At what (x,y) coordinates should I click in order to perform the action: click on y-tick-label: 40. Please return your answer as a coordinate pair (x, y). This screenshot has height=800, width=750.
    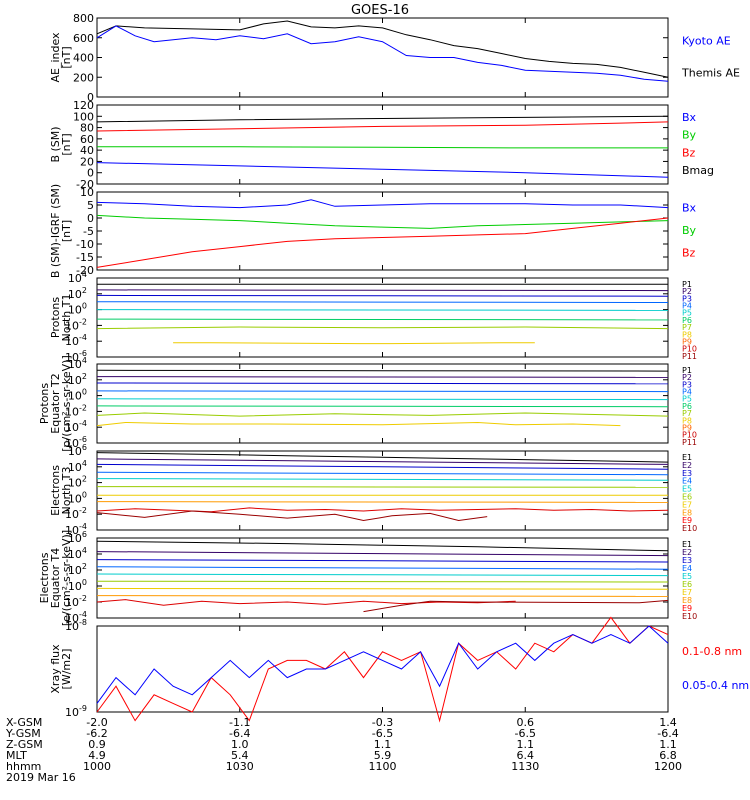
    Looking at the image, I should click on (87, 150).